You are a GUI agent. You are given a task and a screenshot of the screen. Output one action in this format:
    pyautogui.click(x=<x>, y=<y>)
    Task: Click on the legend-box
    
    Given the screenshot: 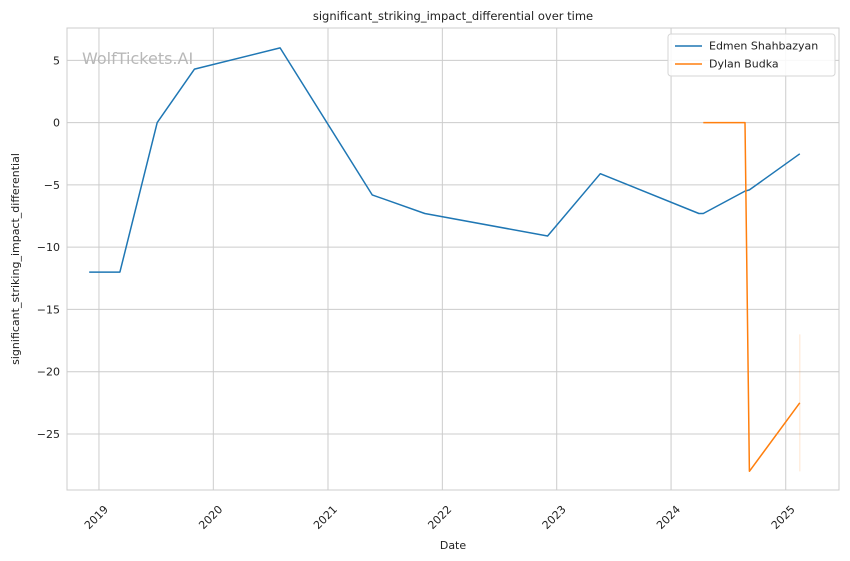 What is the action you would take?
    pyautogui.click(x=751, y=55)
    